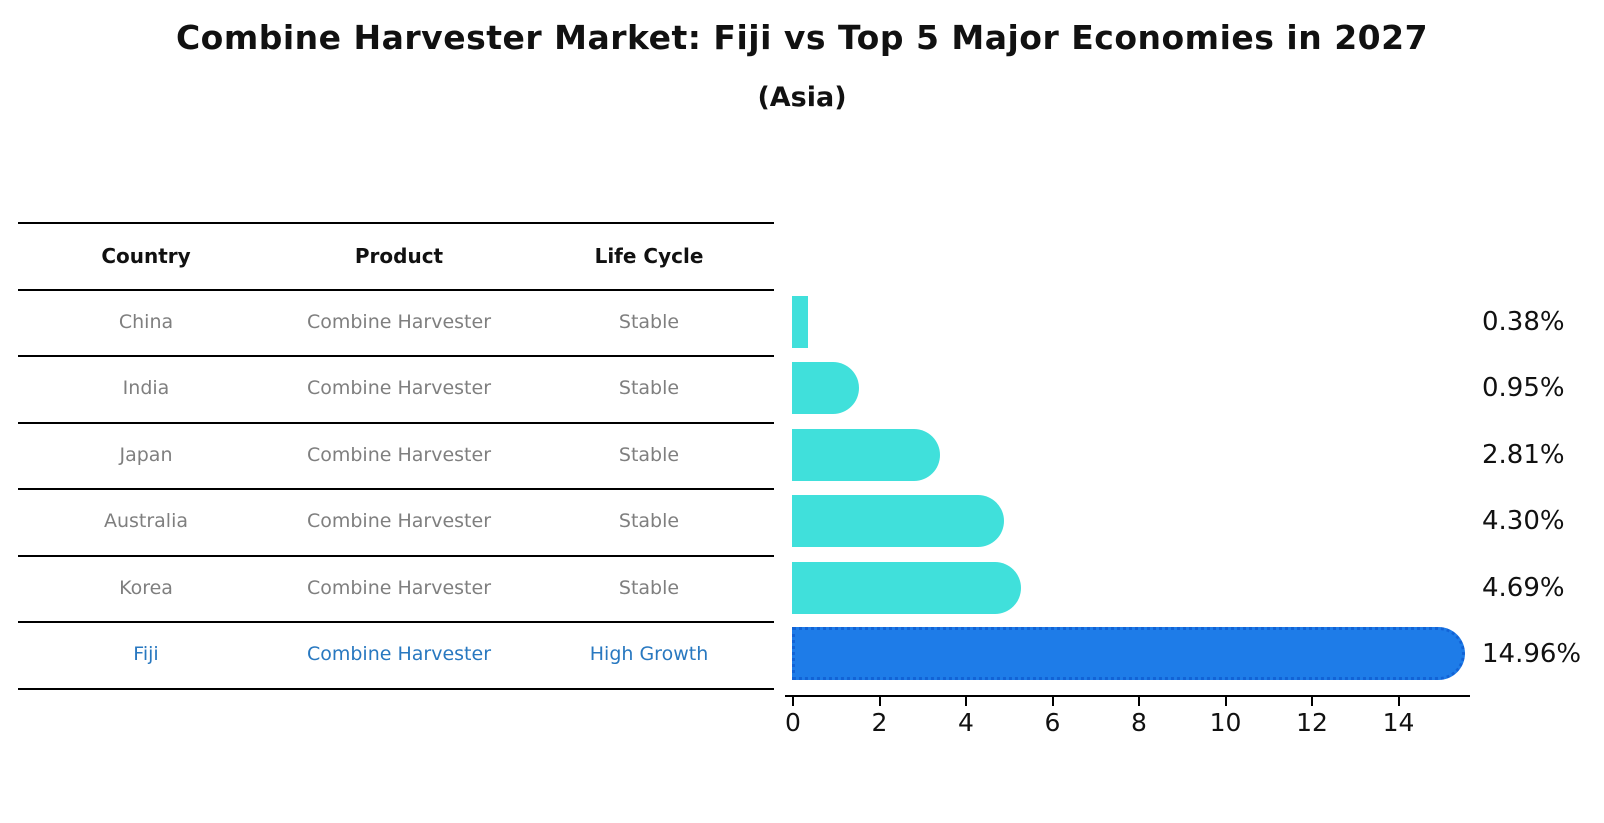 Image resolution: width=1604 pixels, height=823 pixels. I want to click on x-tick-label: 14, so click(1398, 722).